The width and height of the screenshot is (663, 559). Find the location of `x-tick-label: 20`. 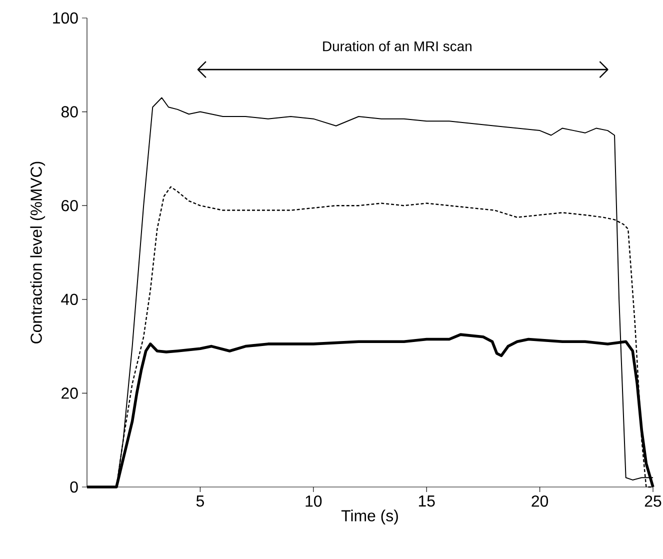

x-tick-label: 20 is located at coordinates (540, 501).